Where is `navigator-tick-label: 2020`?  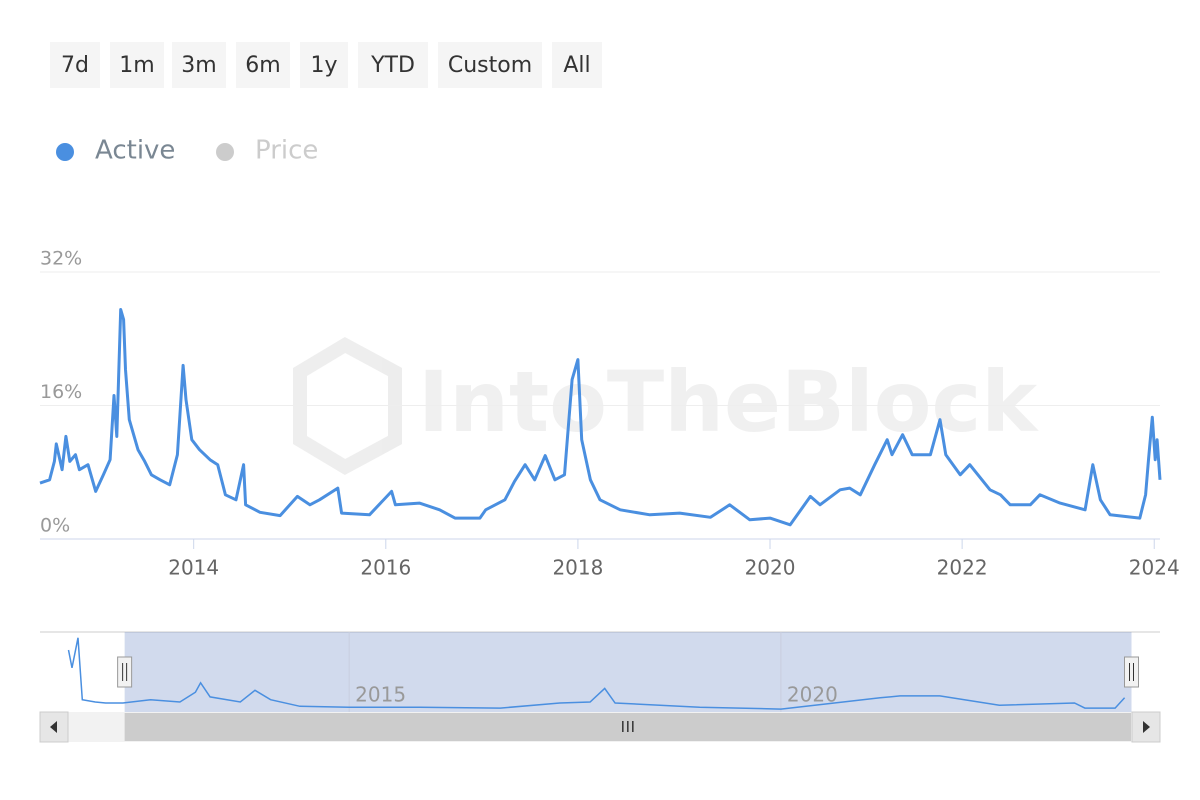
navigator-tick-label: 2020 is located at coordinates (812, 695).